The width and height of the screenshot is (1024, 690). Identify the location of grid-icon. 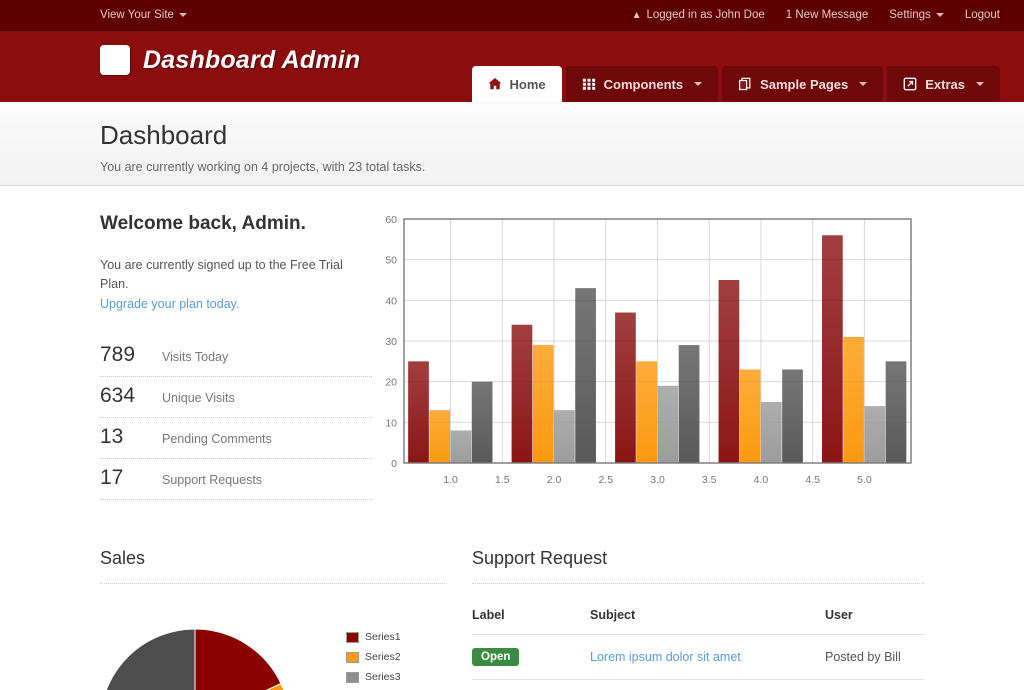
(588, 84).